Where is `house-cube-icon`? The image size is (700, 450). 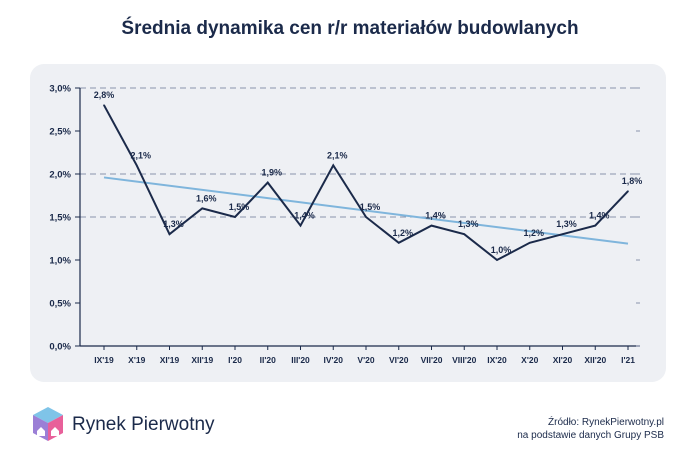
house-cube-icon is located at coordinates (48, 424).